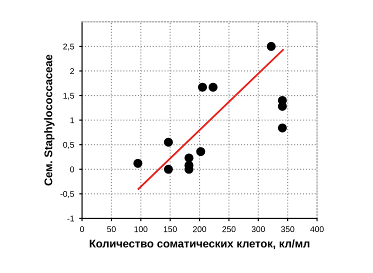 The width and height of the screenshot is (373, 273). I want to click on x-tick-label: 100, so click(141, 229).